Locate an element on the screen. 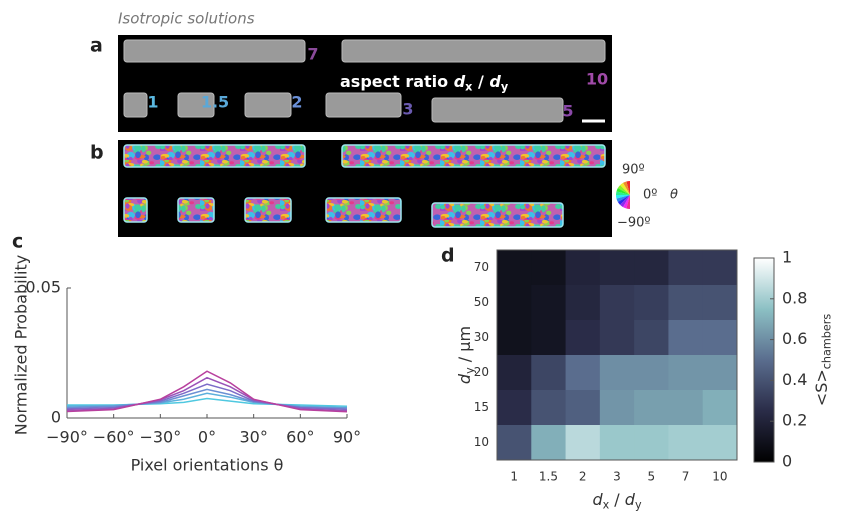 This screenshot has height=513, width=844. colorbar-tick-label: 0.2 is located at coordinates (794, 420).